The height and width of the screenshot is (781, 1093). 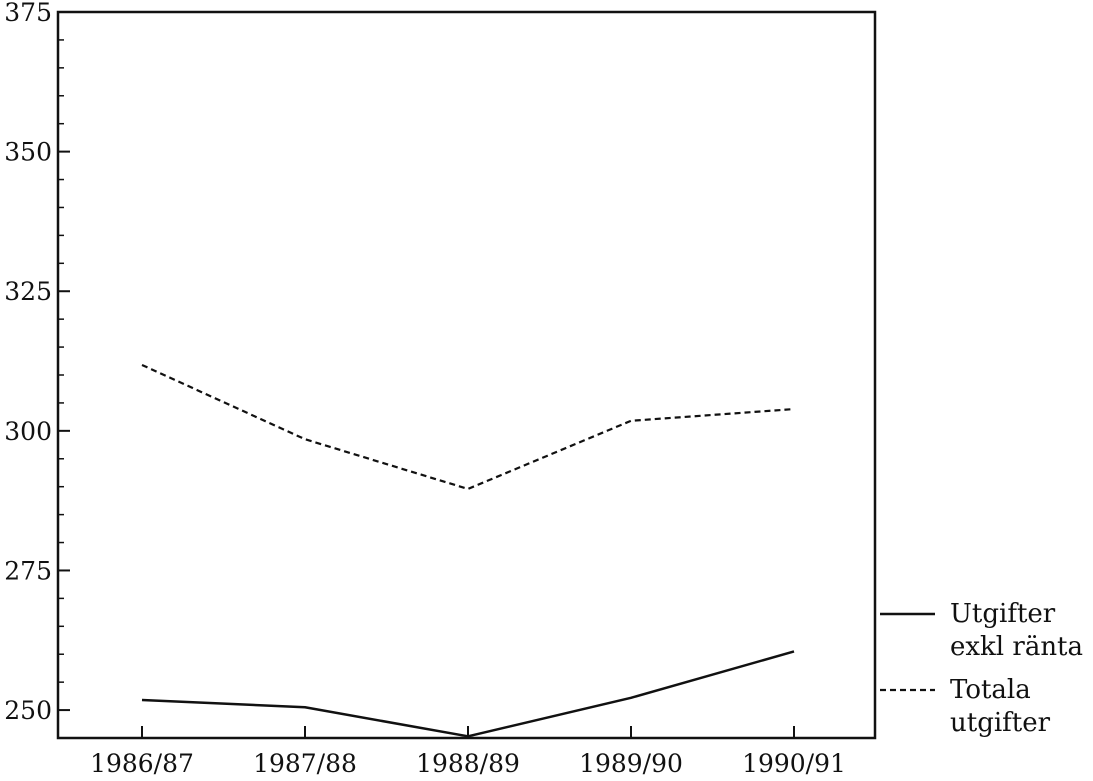 I want to click on series-line-utgifter-exkl-ranta, so click(x=468, y=694).